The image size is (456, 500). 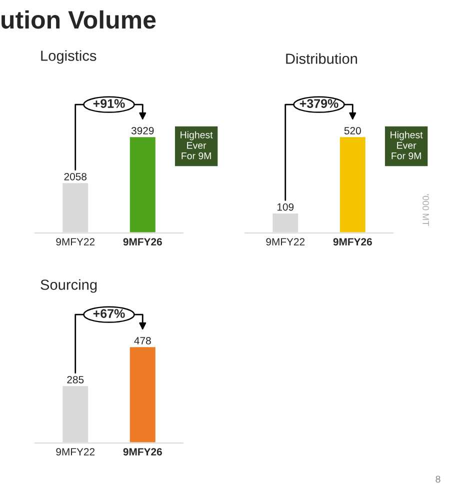 What do you see at coordinates (285, 207) in the screenshot?
I see `data-label: 109` at bounding box center [285, 207].